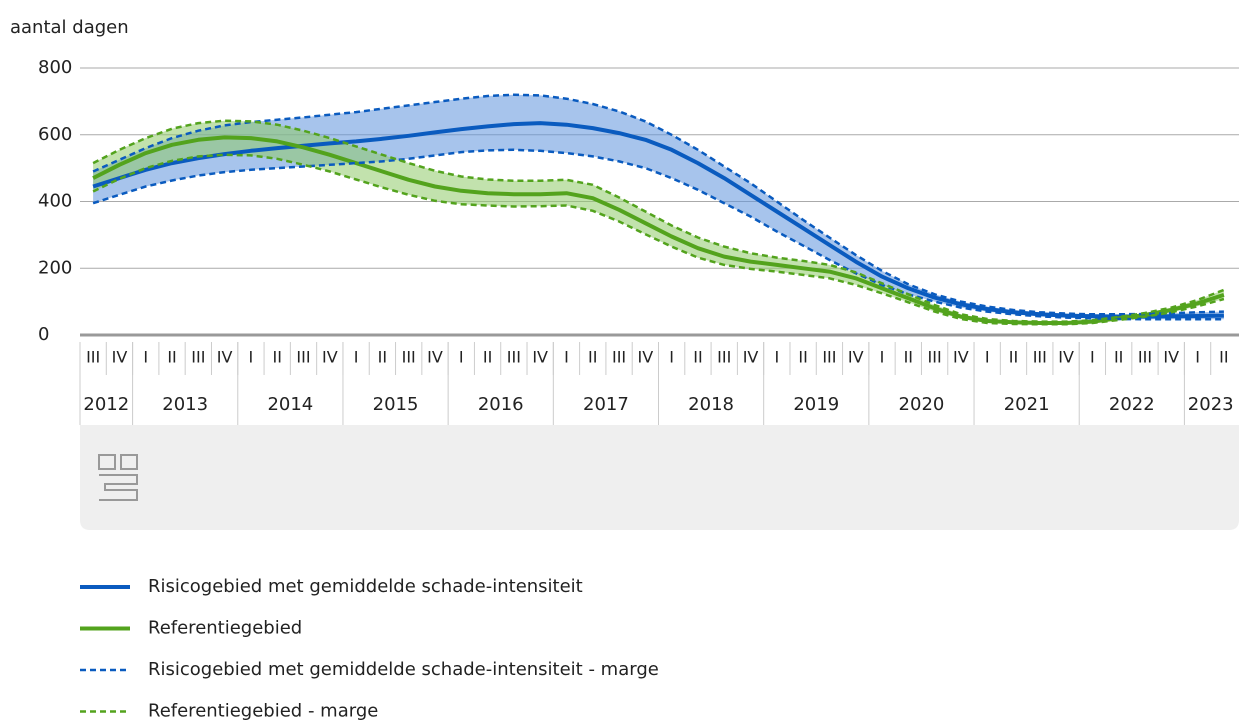 The width and height of the screenshot is (1239, 721). Describe the element at coordinates (1027, 404) in the screenshot. I see `year-label: 2021` at that location.